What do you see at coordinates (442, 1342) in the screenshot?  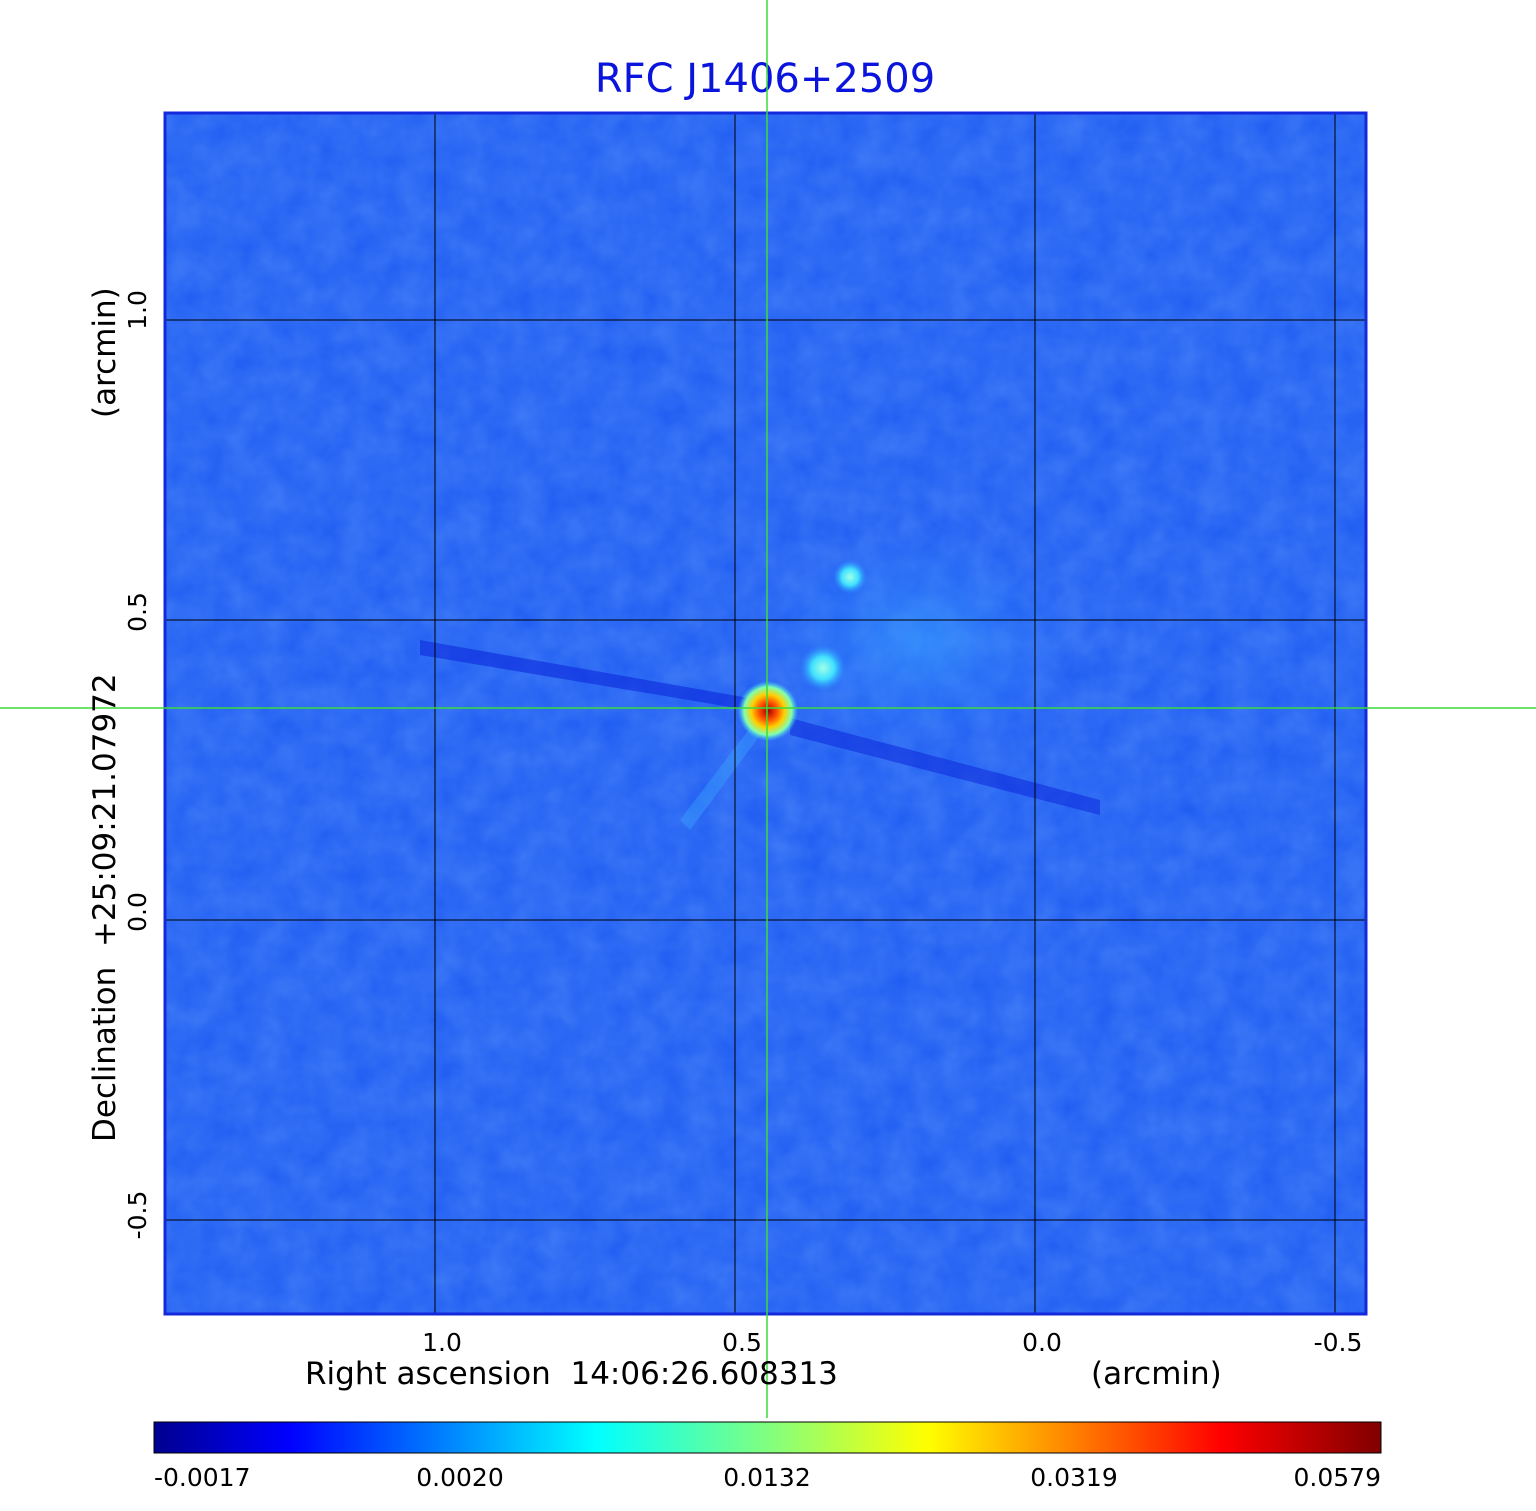 I see `x-tick-label: 1.0` at bounding box center [442, 1342].